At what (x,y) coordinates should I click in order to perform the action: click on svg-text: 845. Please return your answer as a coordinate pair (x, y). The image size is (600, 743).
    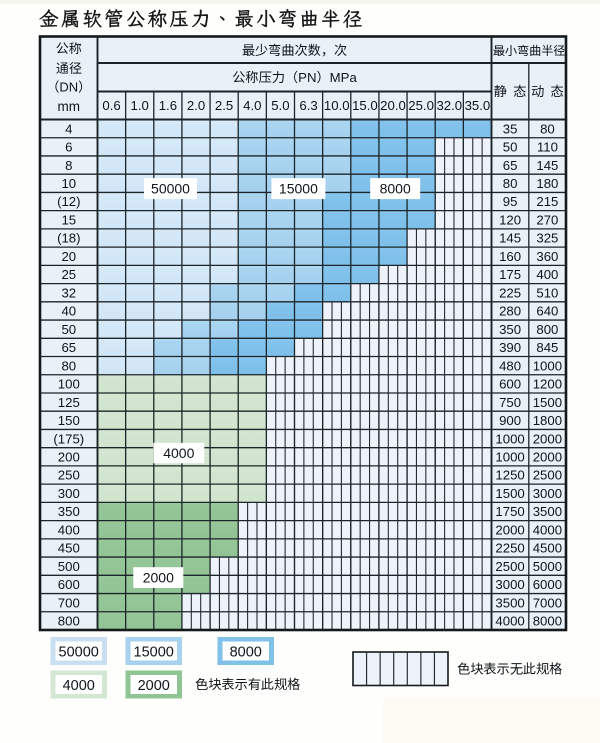
    Looking at the image, I should click on (547, 347).